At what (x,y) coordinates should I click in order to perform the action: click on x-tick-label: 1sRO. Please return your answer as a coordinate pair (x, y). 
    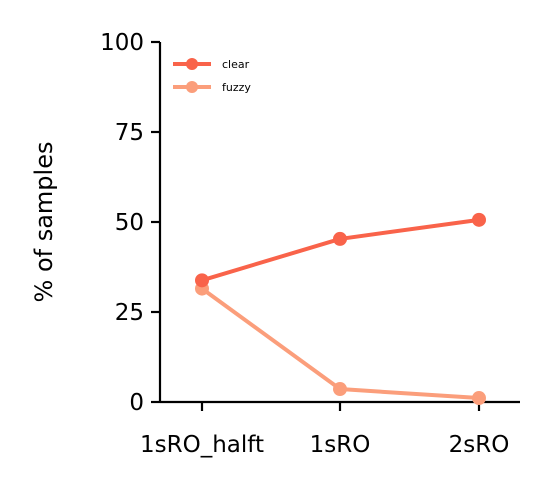
    Looking at the image, I should click on (340, 445).